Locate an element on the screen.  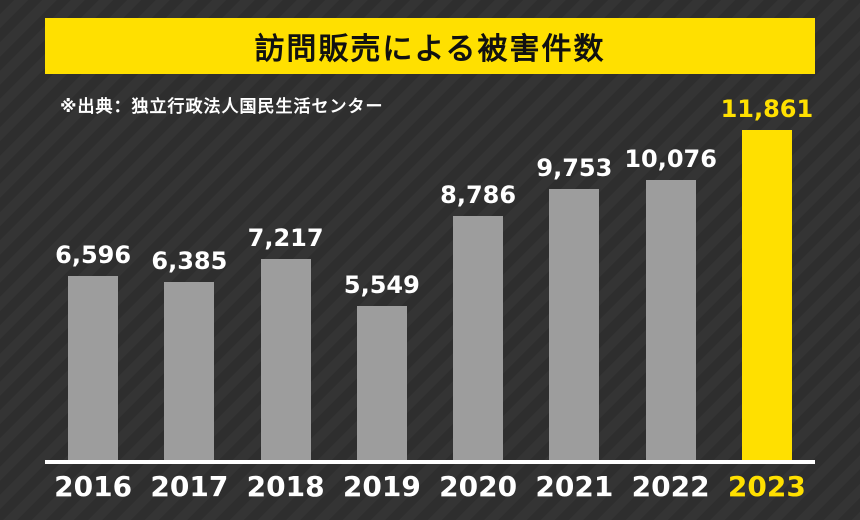
bar-column: 11,861 is located at coordinates (767, 277).